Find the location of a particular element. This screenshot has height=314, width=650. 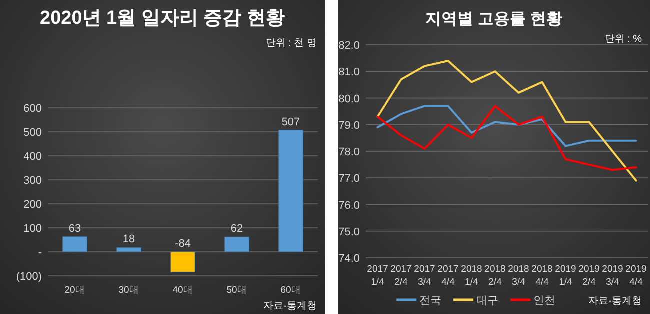

annotation: 단위 : % is located at coordinates (623, 39).